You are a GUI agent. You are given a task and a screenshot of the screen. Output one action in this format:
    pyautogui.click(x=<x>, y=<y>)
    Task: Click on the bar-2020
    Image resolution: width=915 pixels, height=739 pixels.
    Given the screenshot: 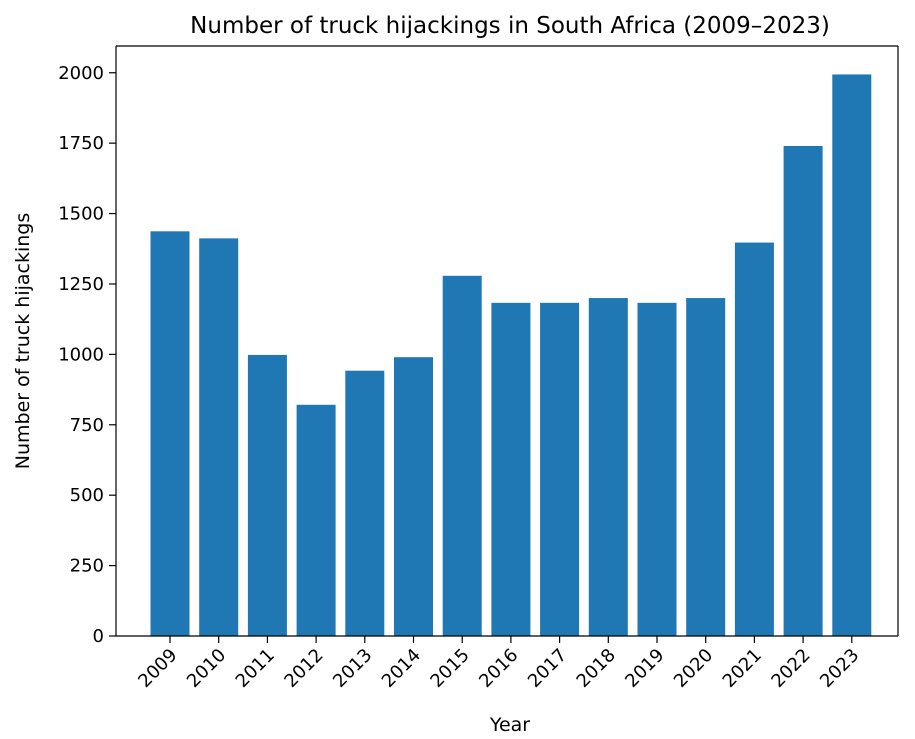 What is the action you would take?
    pyautogui.click(x=706, y=467)
    